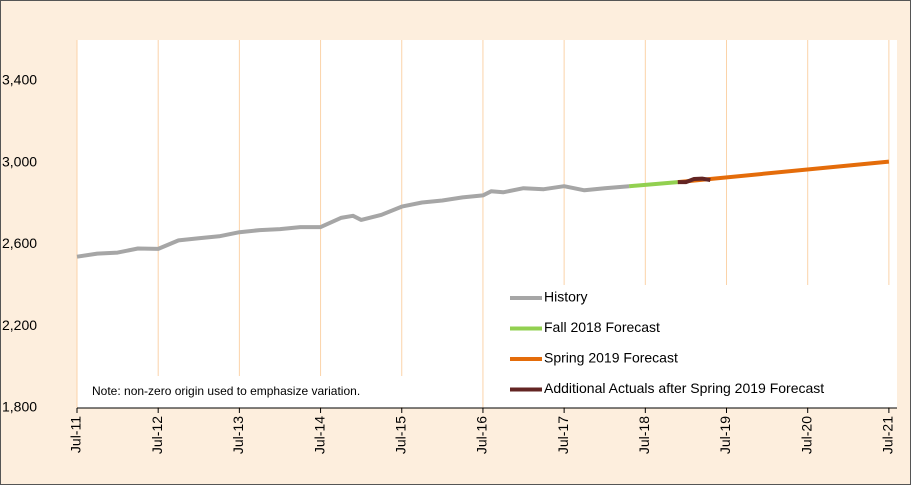  Describe the element at coordinates (806, 435) in the screenshot. I see `x-tick-label: Jul-20` at that location.